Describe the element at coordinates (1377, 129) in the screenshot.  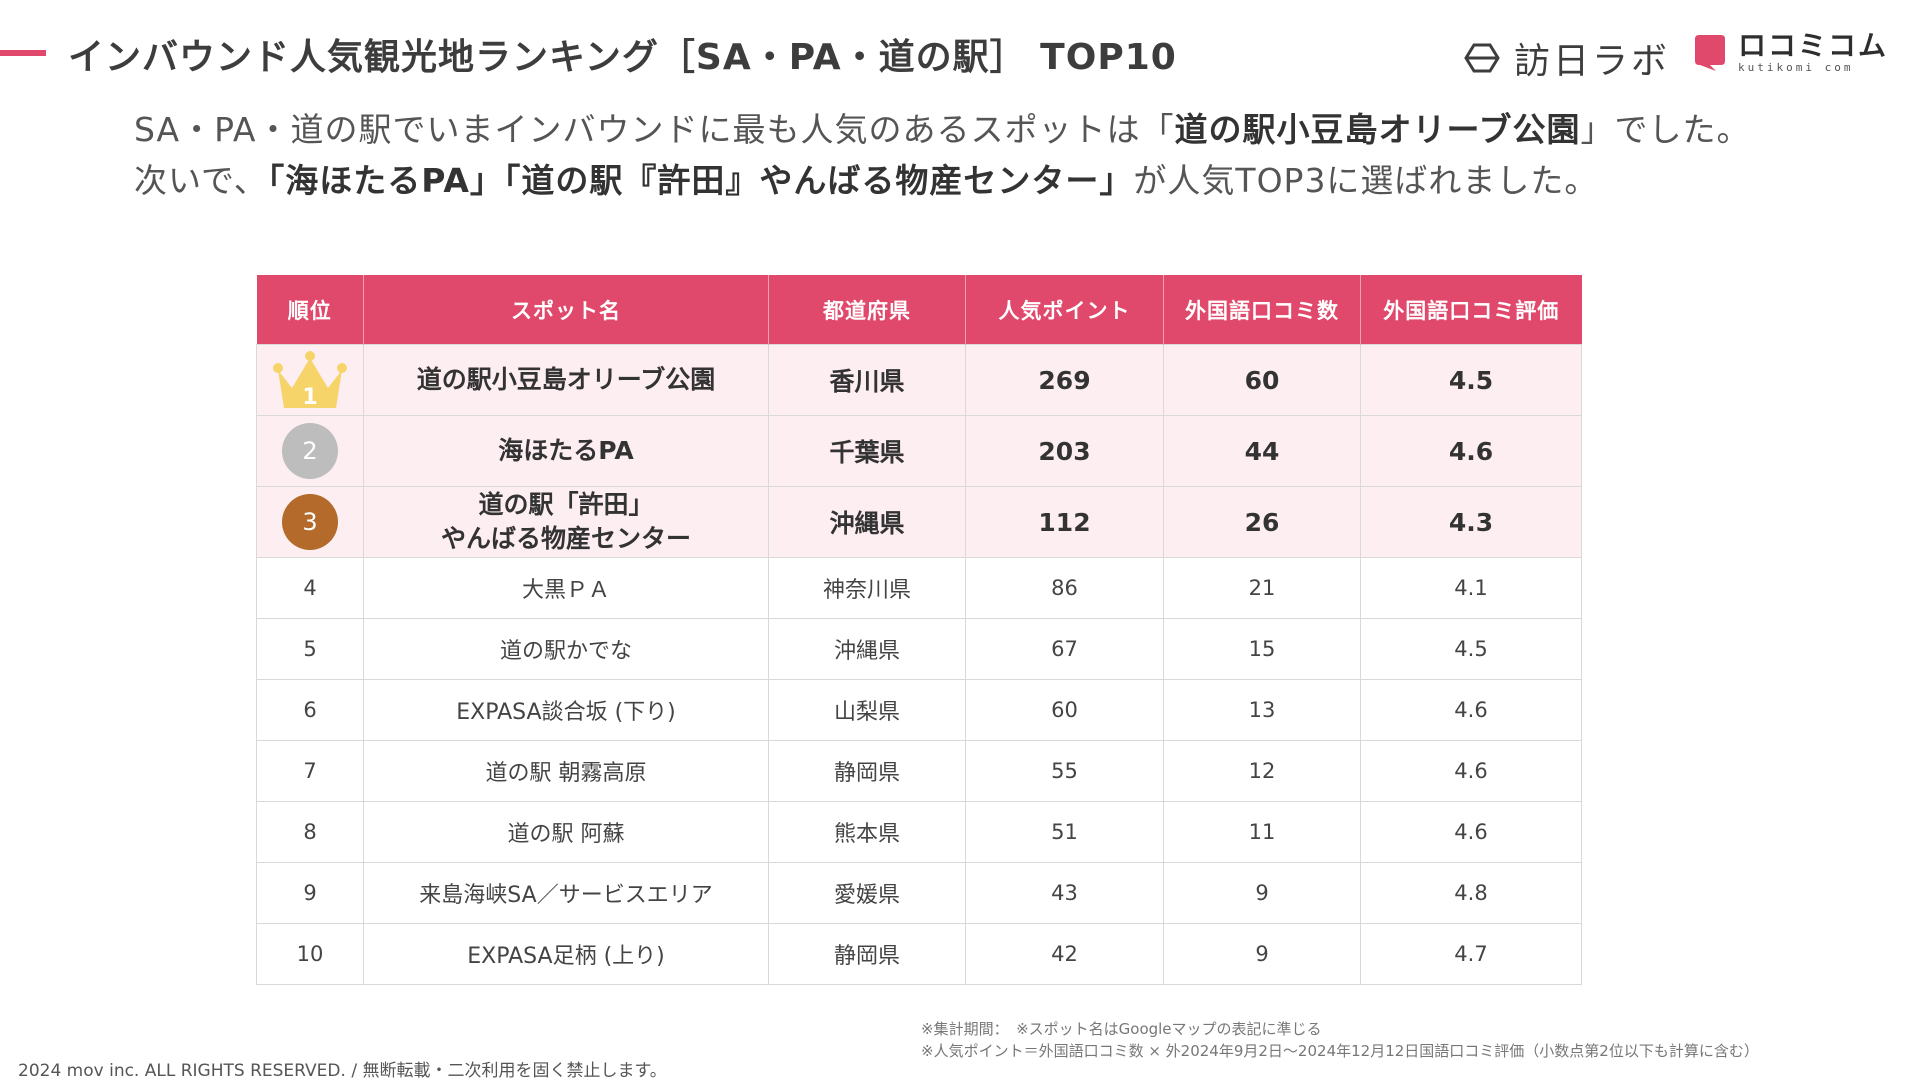
I see `intro-highlight-1: 道の駅小豆島オリーブ公園` at that location.